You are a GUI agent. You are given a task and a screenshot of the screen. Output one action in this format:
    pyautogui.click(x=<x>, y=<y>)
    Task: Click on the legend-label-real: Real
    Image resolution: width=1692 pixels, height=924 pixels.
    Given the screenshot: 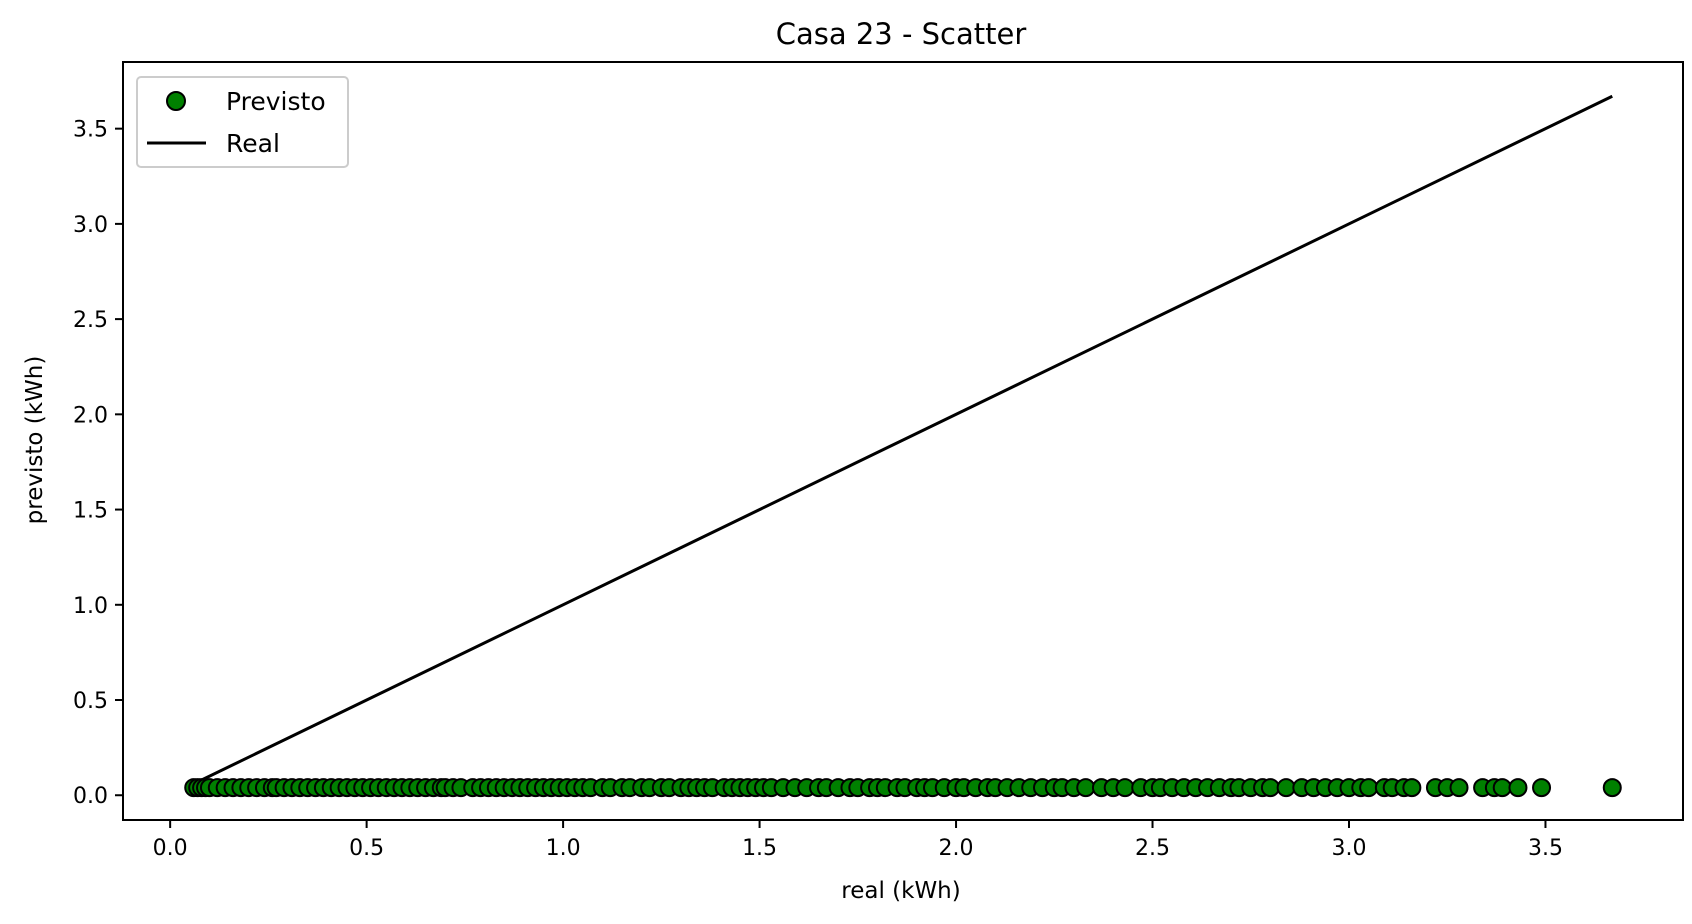 What is the action you would take?
    pyautogui.click(x=253, y=143)
    